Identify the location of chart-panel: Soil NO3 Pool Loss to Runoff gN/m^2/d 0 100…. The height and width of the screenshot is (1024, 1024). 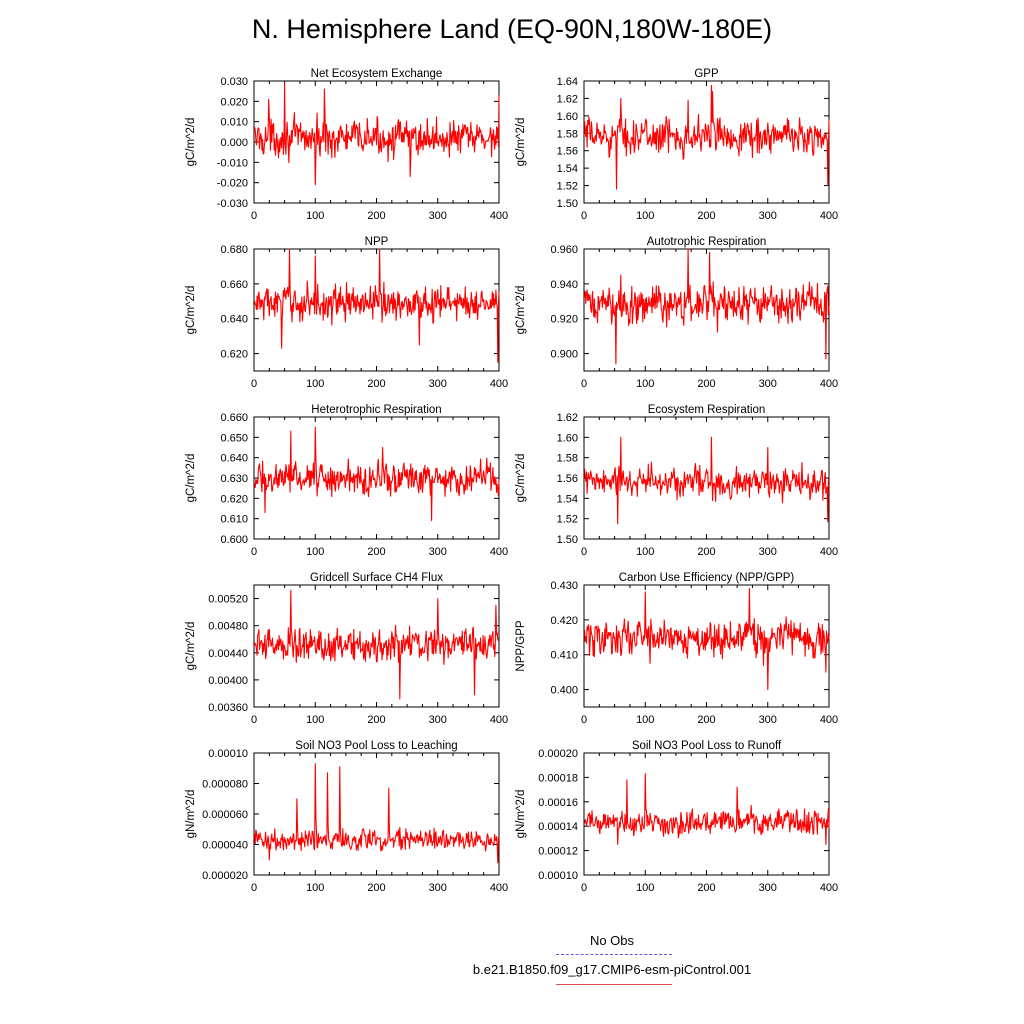
(676, 817).